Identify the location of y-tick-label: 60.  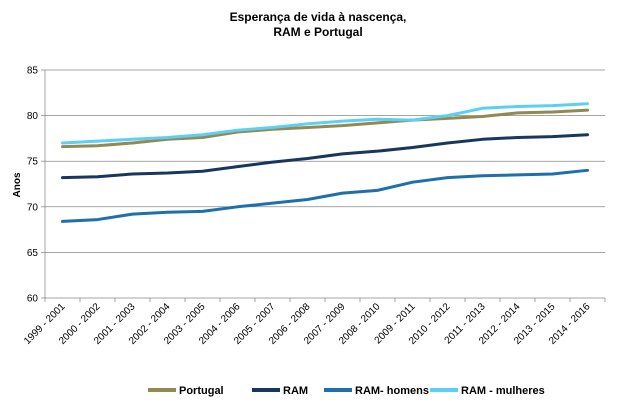
(33, 299).